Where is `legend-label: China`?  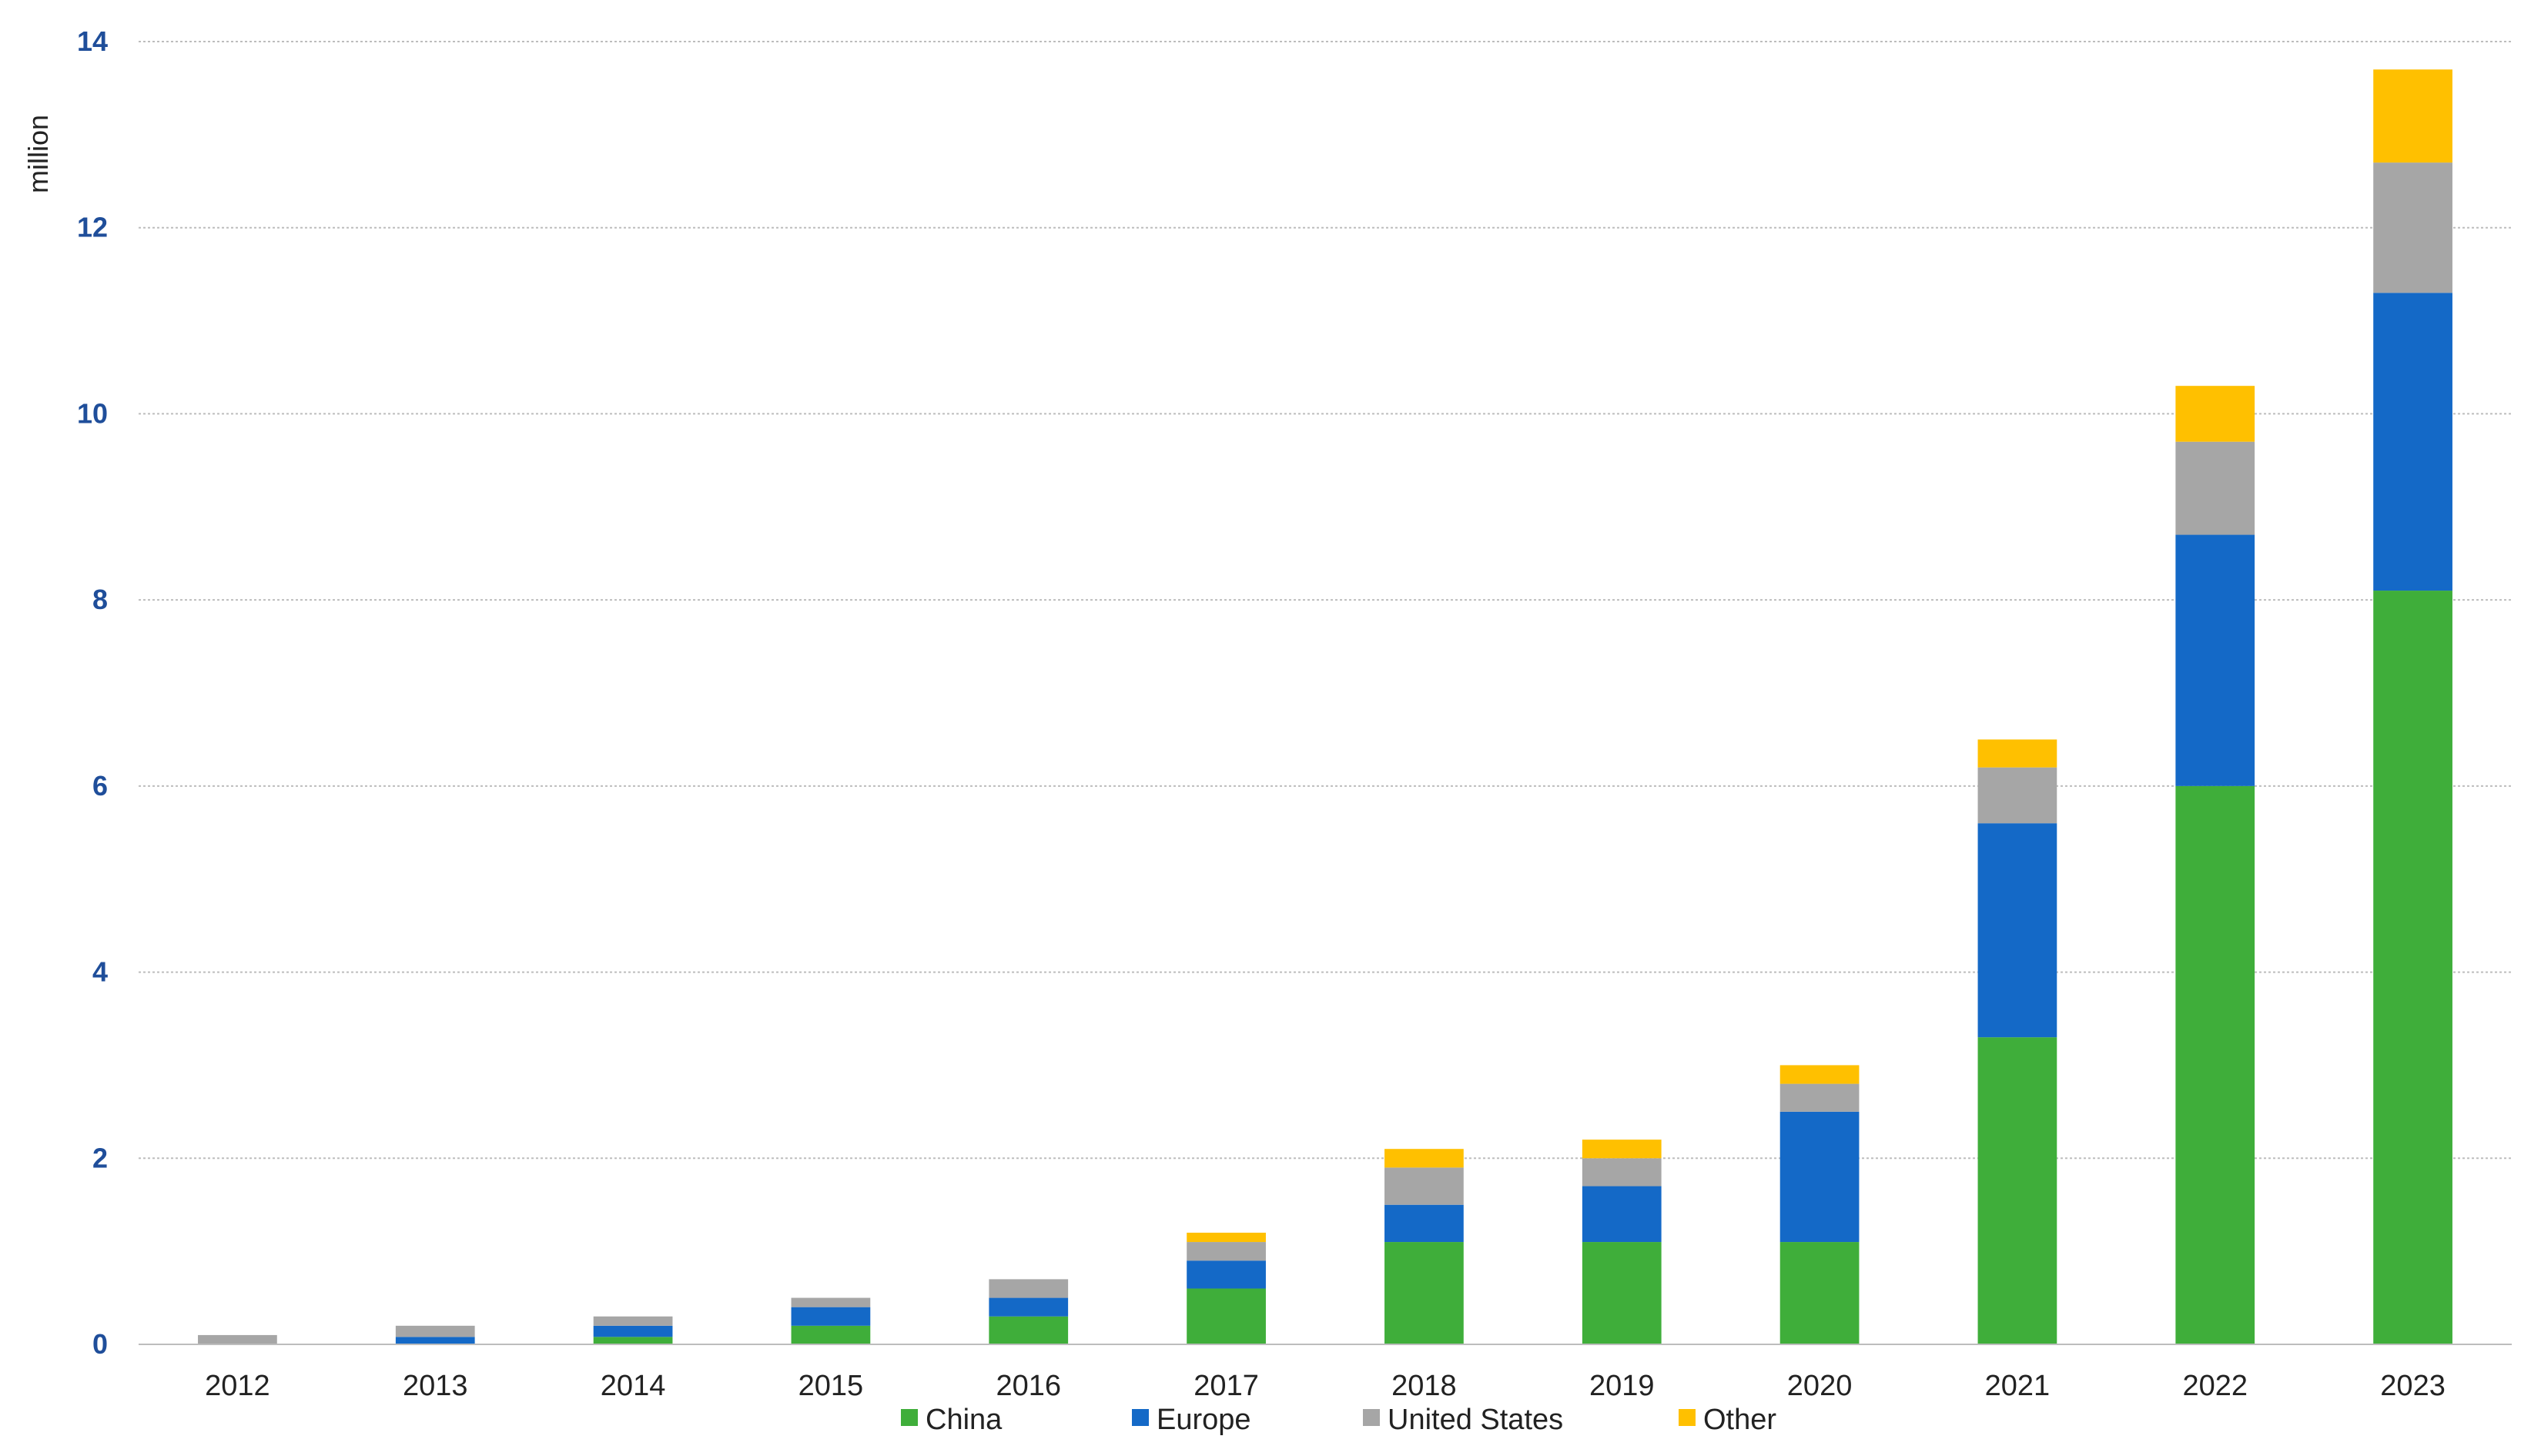
legend-label: China is located at coordinates (964, 1420).